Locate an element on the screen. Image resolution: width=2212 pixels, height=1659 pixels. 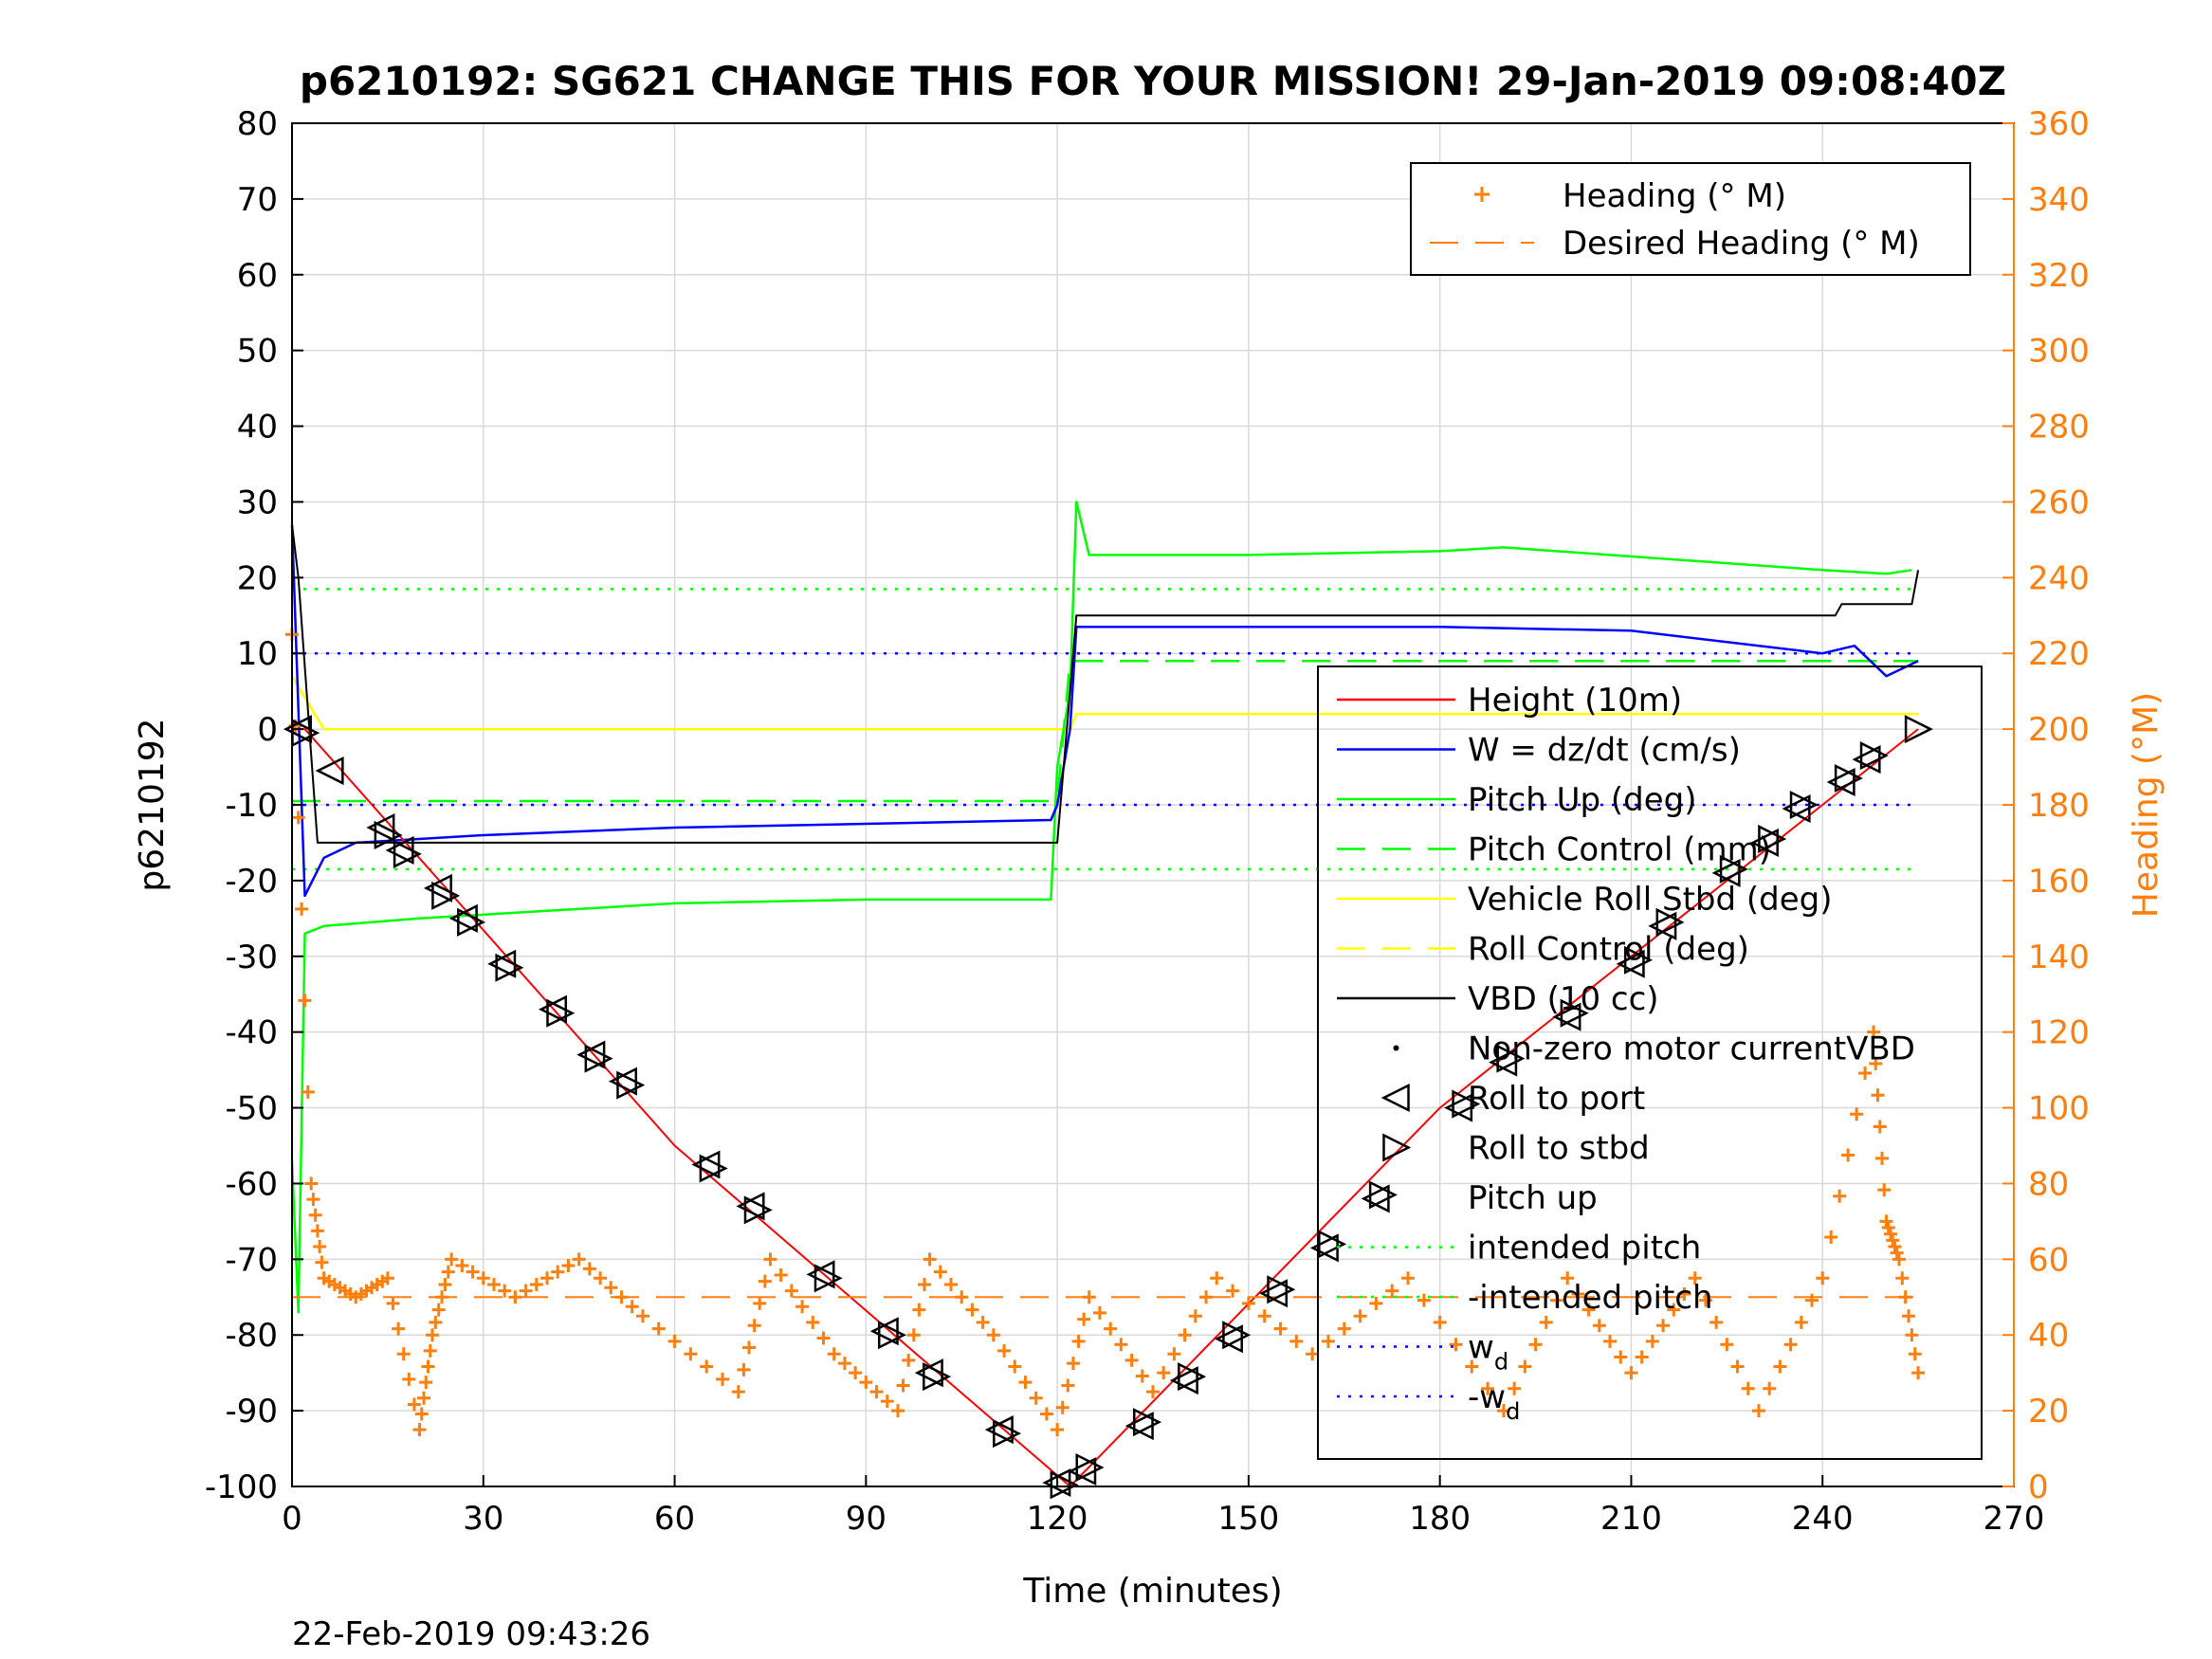
x-tick-label: 0 is located at coordinates (292, 1519).